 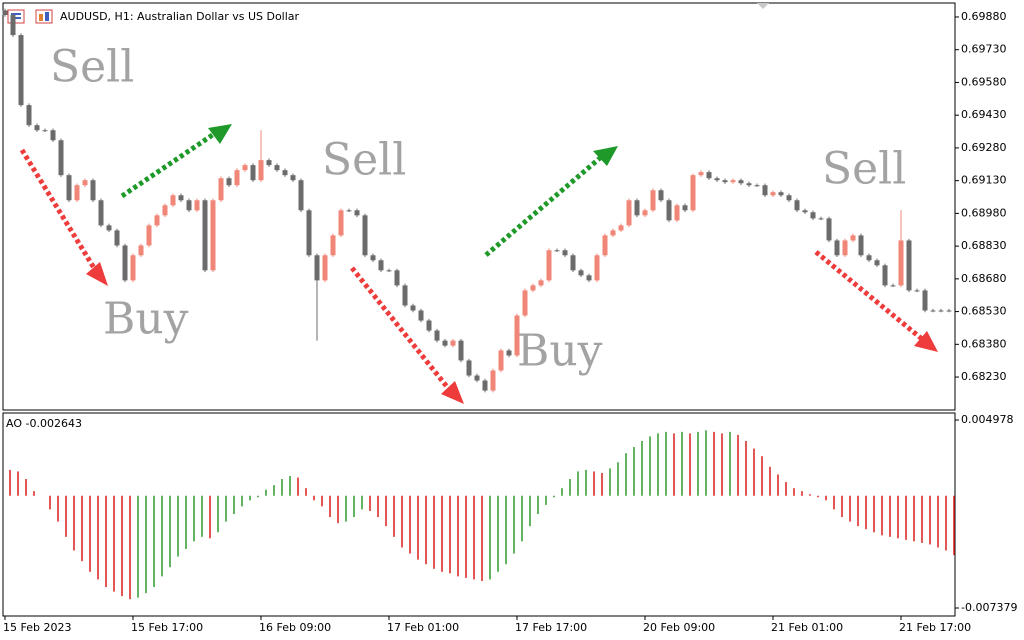 What do you see at coordinates (984, 278) in the screenshot?
I see `y-tick-label: 0.68680` at bounding box center [984, 278].